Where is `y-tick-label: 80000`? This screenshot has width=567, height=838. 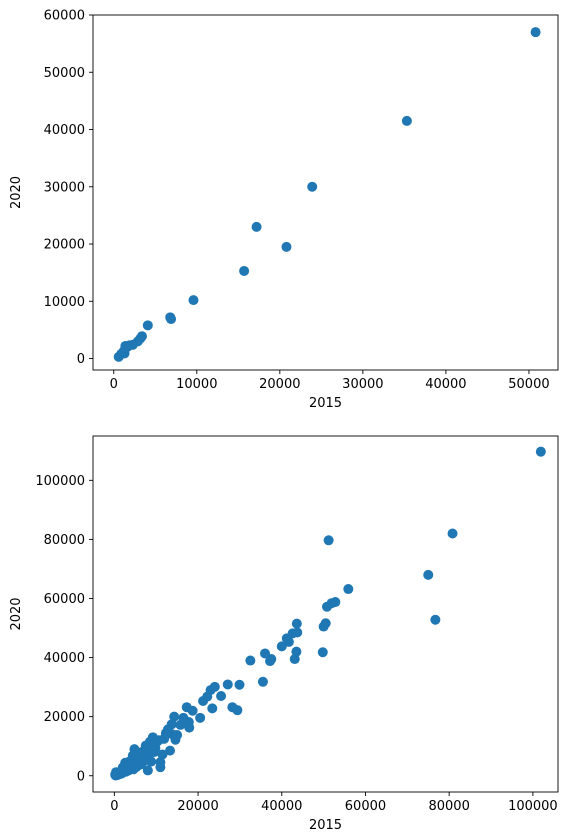 y-tick-label: 80000 is located at coordinates (64, 540).